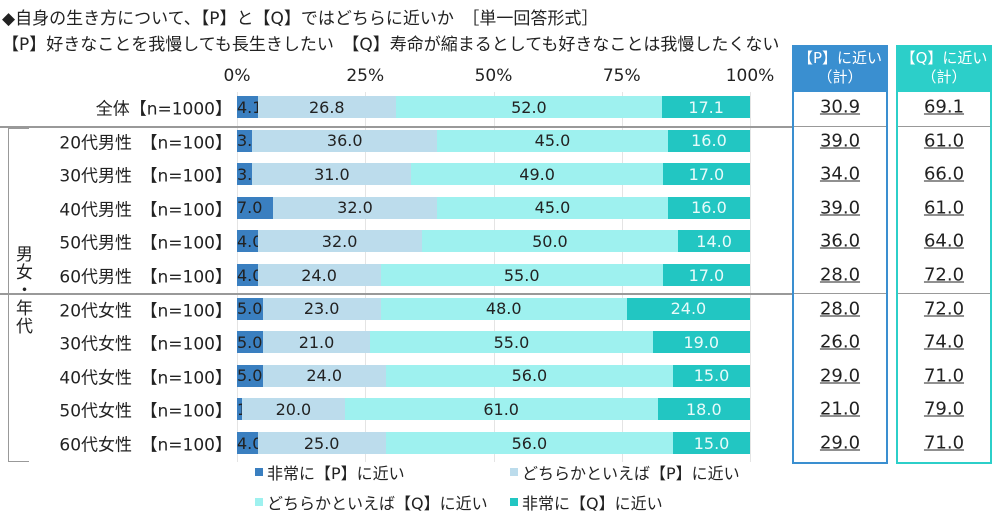  What do you see at coordinates (145, 311) in the screenshot?
I see `category-label: 20代女性 【n=100】` at bounding box center [145, 311].